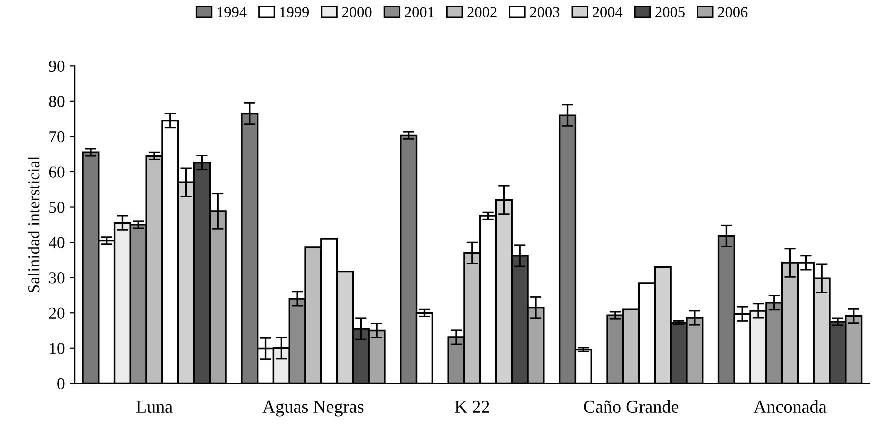 The width and height of the screenshot is (883, 441). I want to click on y-axis-title: Salinidad intersticial, so click(34, 224).